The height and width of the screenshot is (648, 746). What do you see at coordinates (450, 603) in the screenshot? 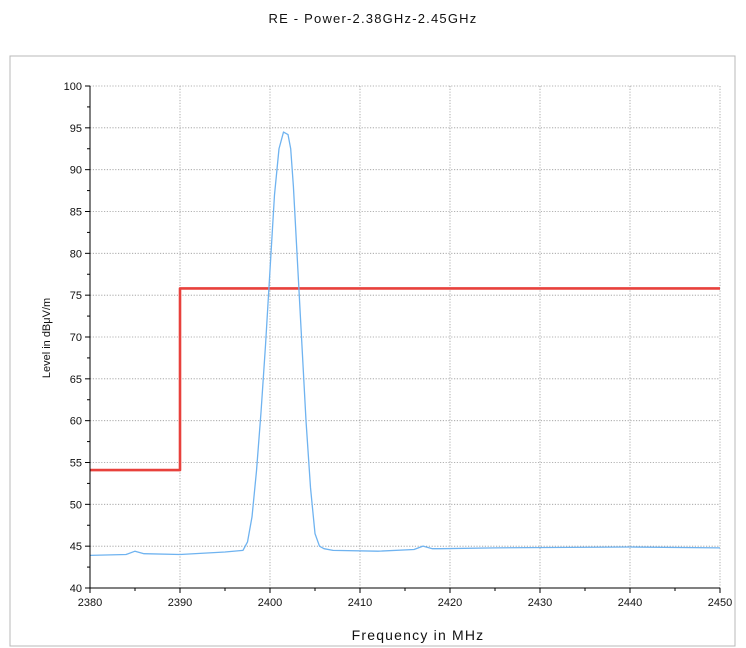
I see `x-tick-label: 2420` at bounding box center [450, 603].